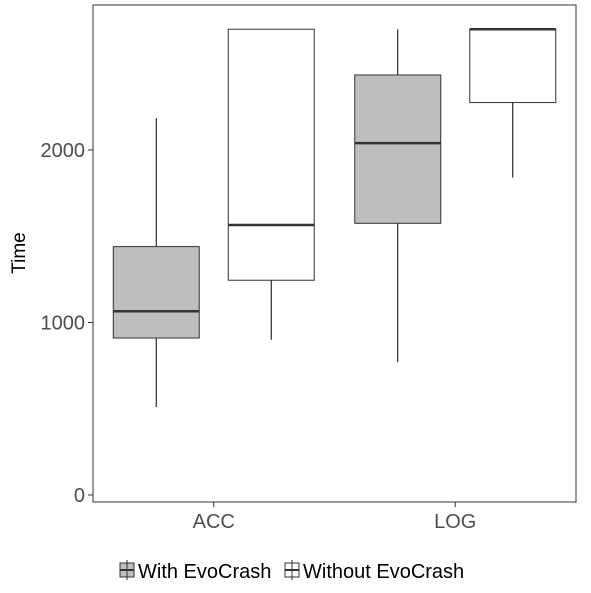 This screenshot has height=593, width=591. Describe the element at coordinates (79, 496) in the screenshot. I see `y-tick-label: 0` at that location.